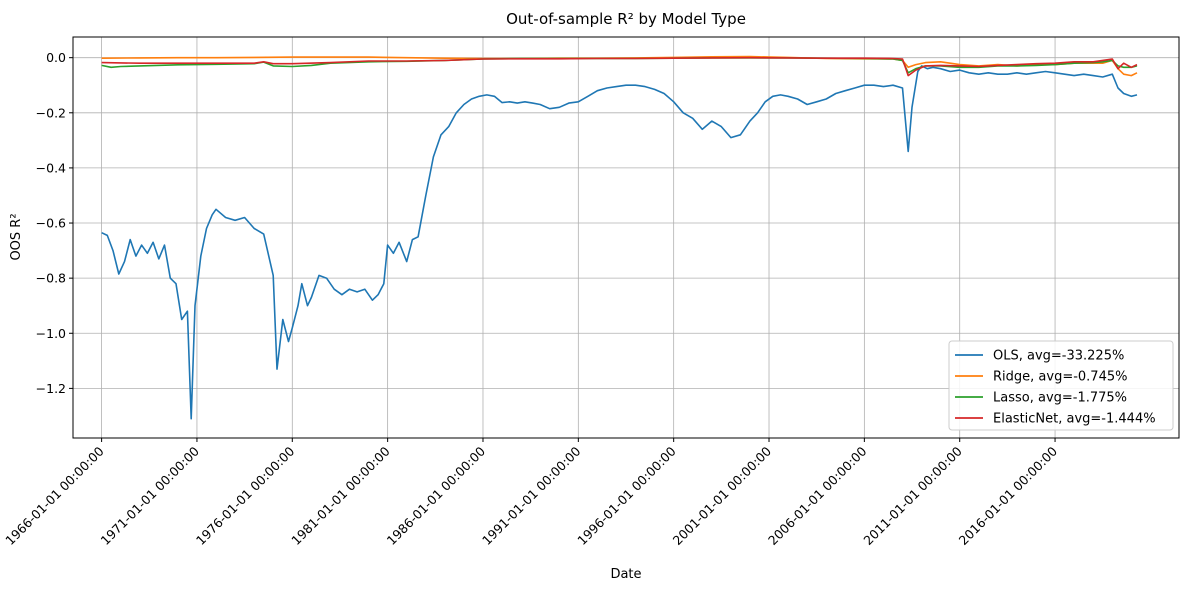  What do you see at coordinates (1060, 398) in the screenshot?
I see `legend-label-lasso: Lasso, avg=-1.775%` at bounding box center [1060, 398].